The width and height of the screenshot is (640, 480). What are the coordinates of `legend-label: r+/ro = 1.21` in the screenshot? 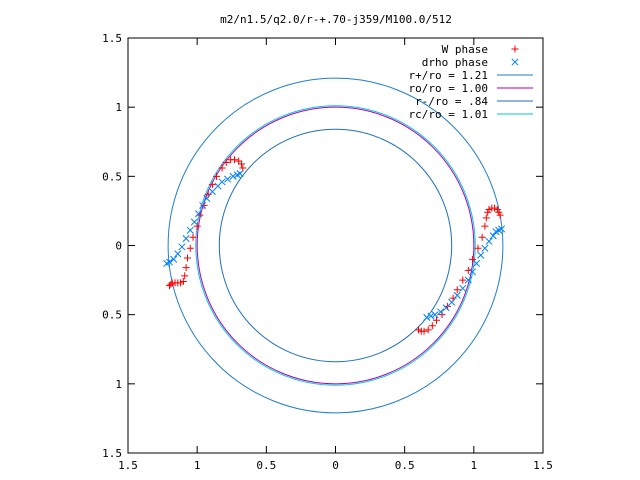 It's located at (448, 75).